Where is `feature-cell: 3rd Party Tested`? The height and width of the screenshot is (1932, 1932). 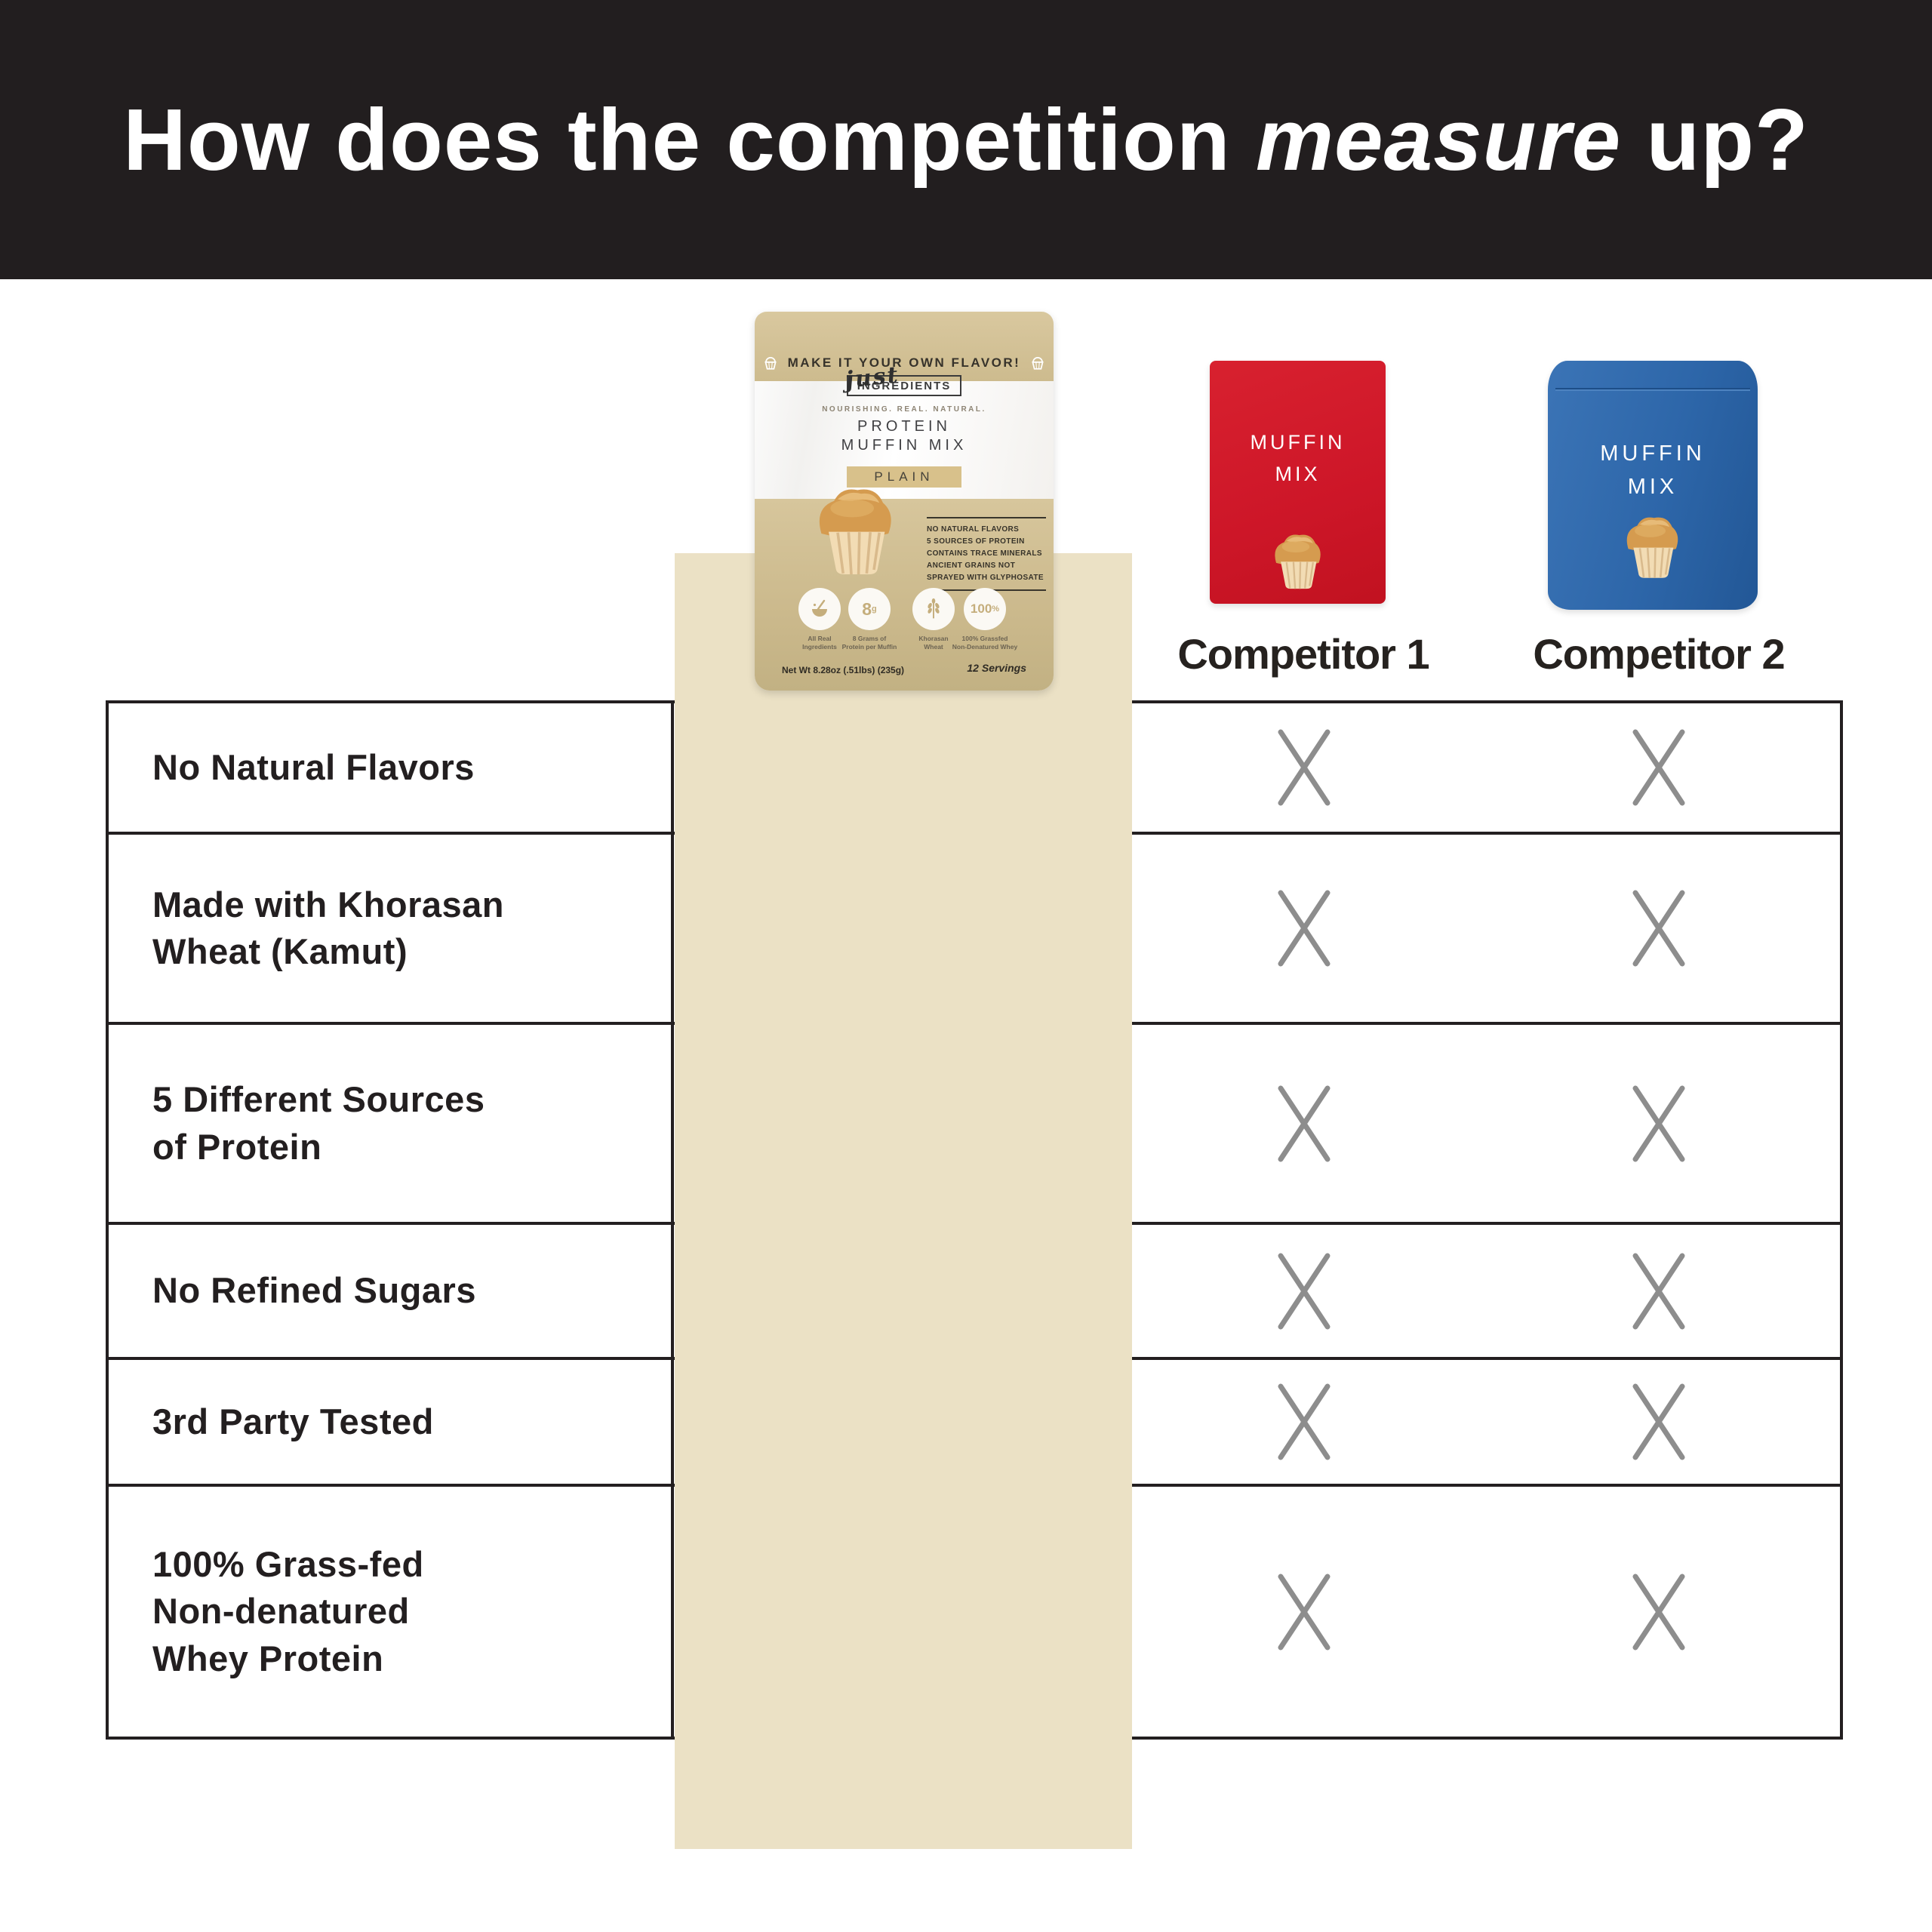
feature-cell: 3rd Party Tested is located at coordinates (391, 1422).